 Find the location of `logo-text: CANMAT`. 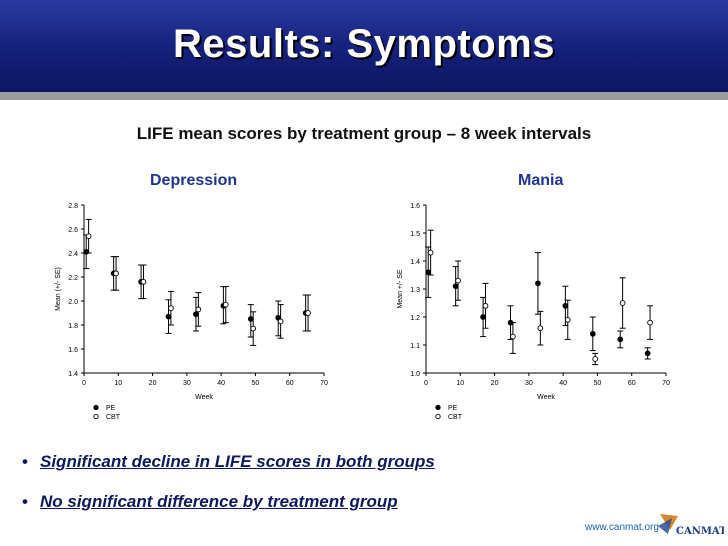

logo-text: CANMAT is located at coordinates (700, 531).